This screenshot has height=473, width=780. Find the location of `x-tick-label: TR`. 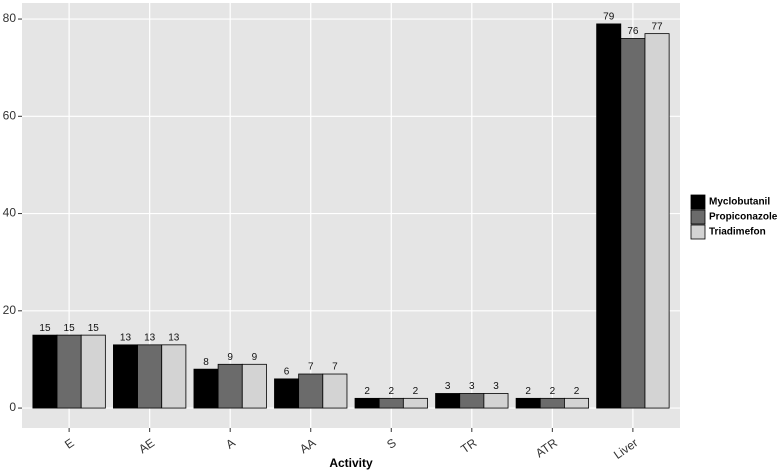

x-tick-label: TR is located at coordinates (468, 445).